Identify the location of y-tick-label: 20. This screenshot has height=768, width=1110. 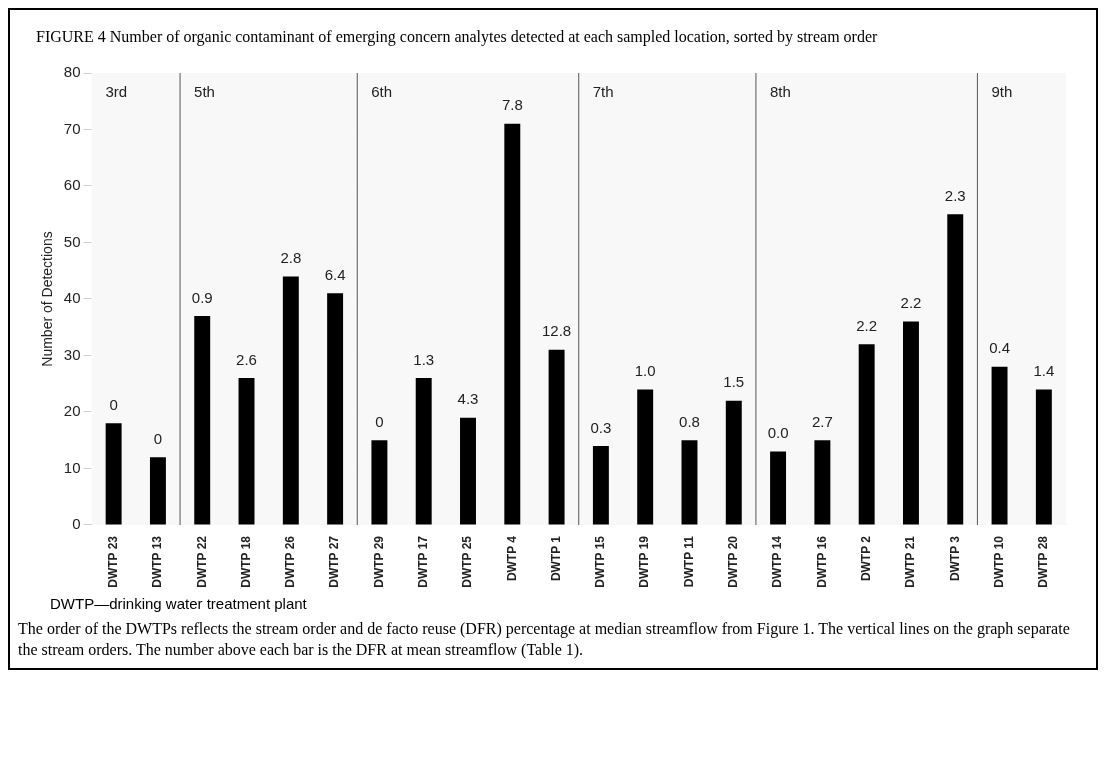
(72, 411).